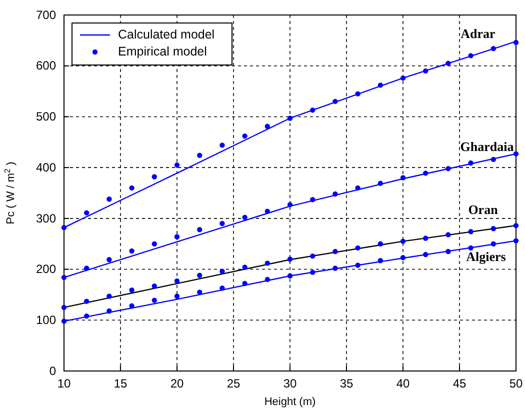  I want to click on x-tick-label: 20, so click(177, 383).